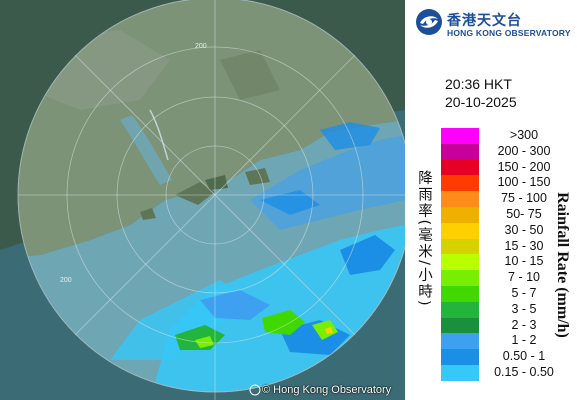 The height and width of the screenshot is (400, 577). What do you see at coordinates (524, 356) in the screenshot?
I see `legend-label: 0.50 - 1` at bounding box center [524, 356].